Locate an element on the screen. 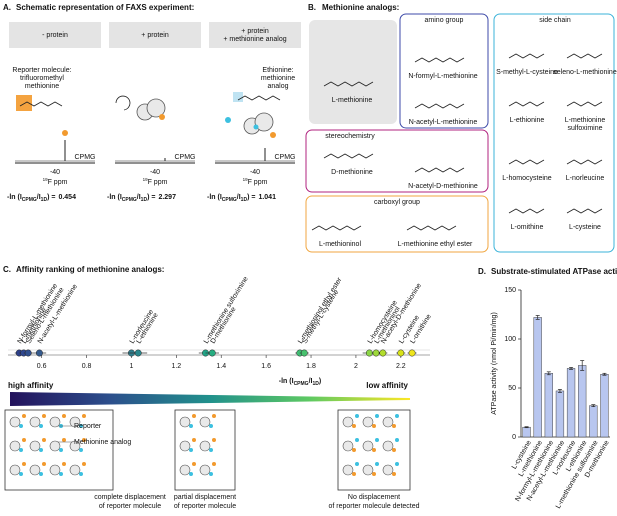  formula-value: 2.297 is located at coordinates (167, 197).